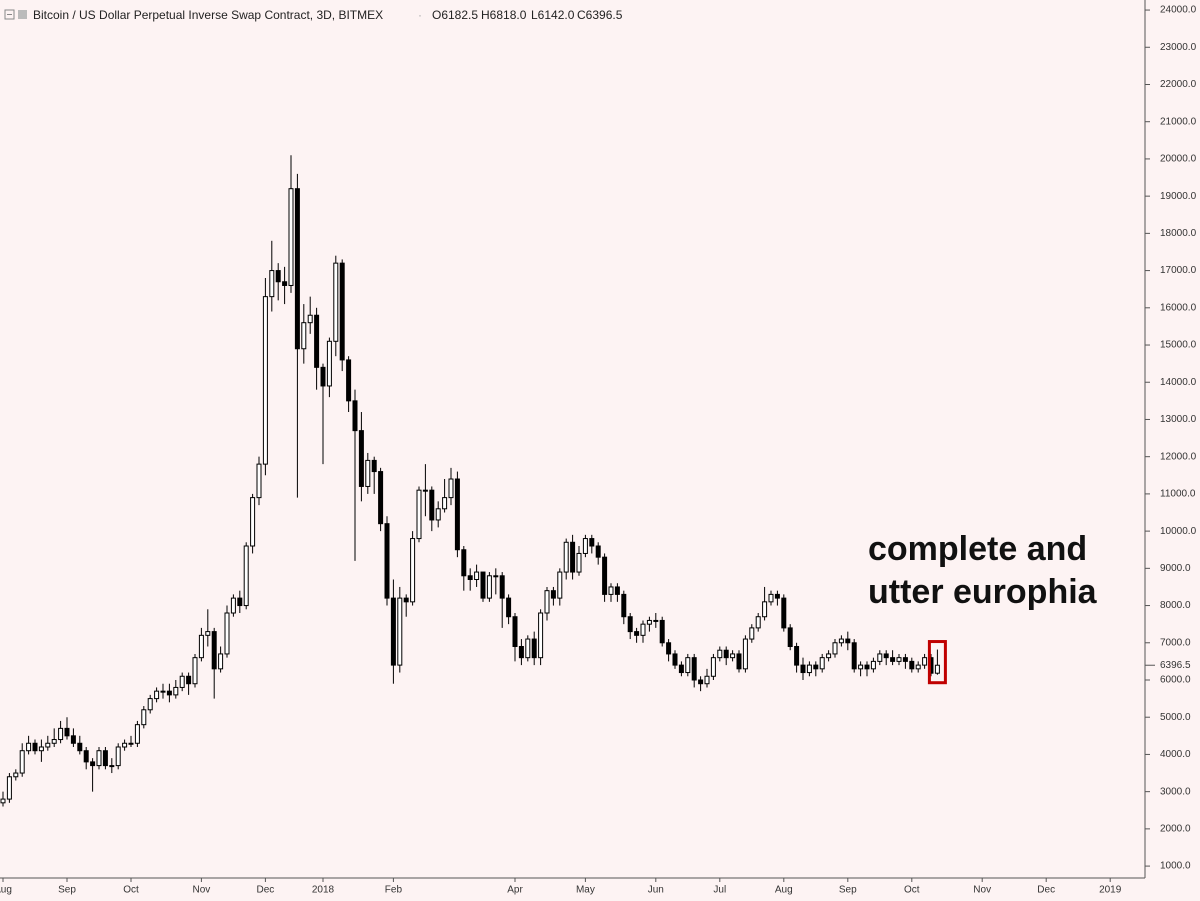 This screenshot has width=1200, height=901. I want to click on y-tick-label: 19000.0, so click(1178, 196).